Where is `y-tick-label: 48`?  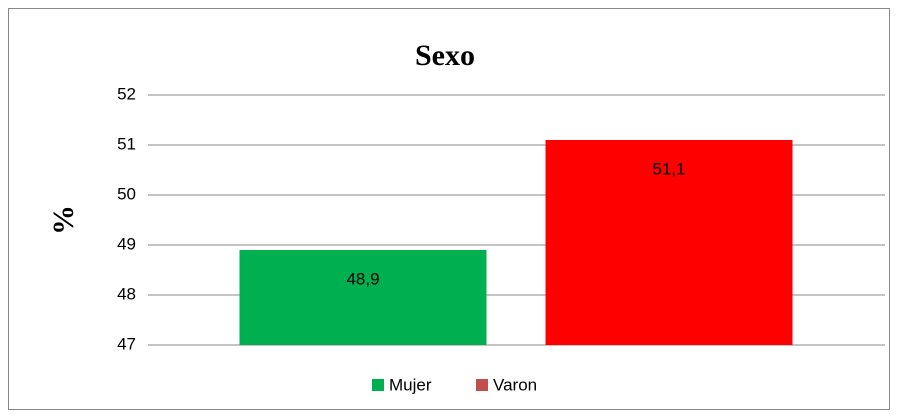 y-tick-label: 48 is located at coordinates (126, 293).